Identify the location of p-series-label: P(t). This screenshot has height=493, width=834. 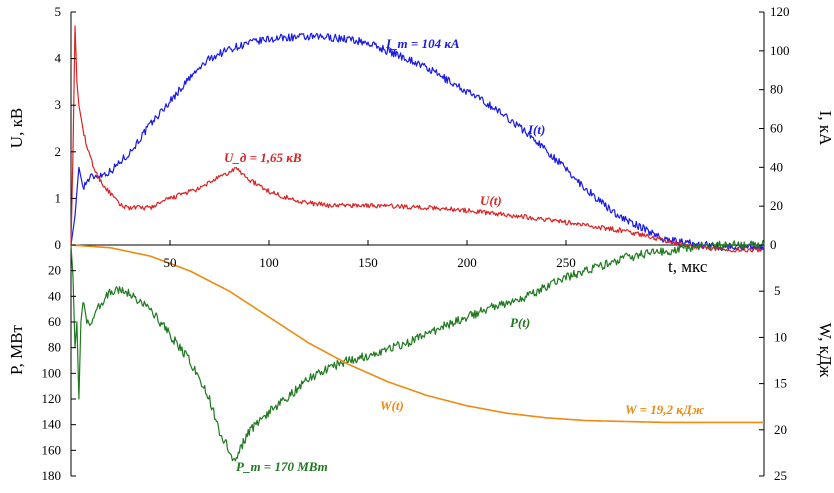
(520, 322).